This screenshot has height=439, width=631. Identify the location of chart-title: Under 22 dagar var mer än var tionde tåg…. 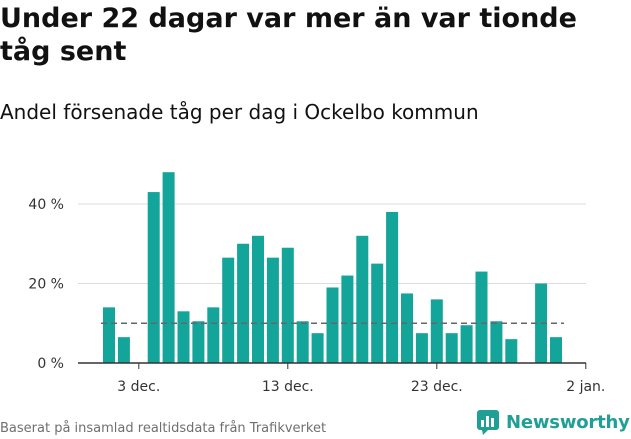
(288, 35).